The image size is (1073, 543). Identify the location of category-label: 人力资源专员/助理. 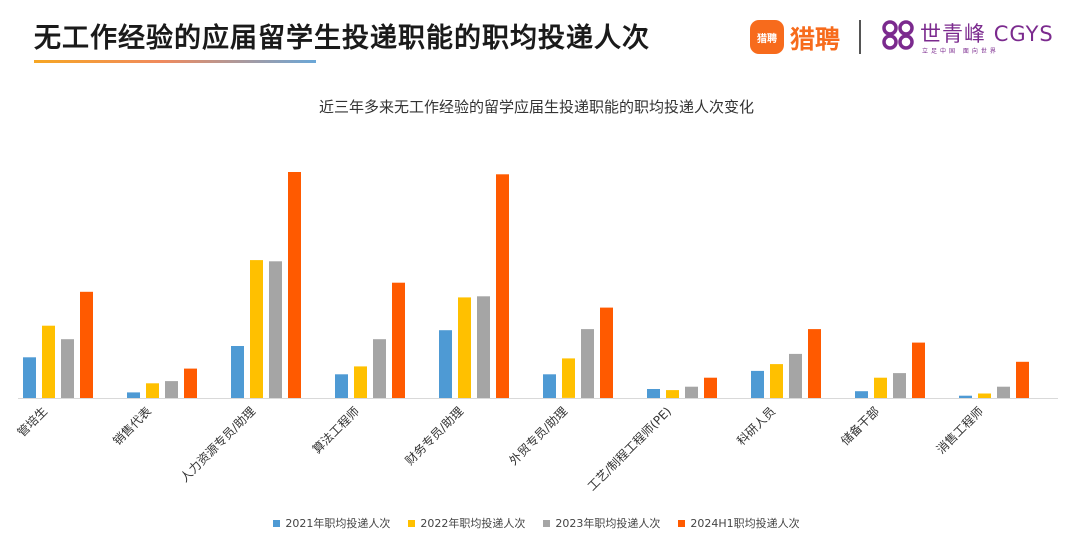
(217, 444).